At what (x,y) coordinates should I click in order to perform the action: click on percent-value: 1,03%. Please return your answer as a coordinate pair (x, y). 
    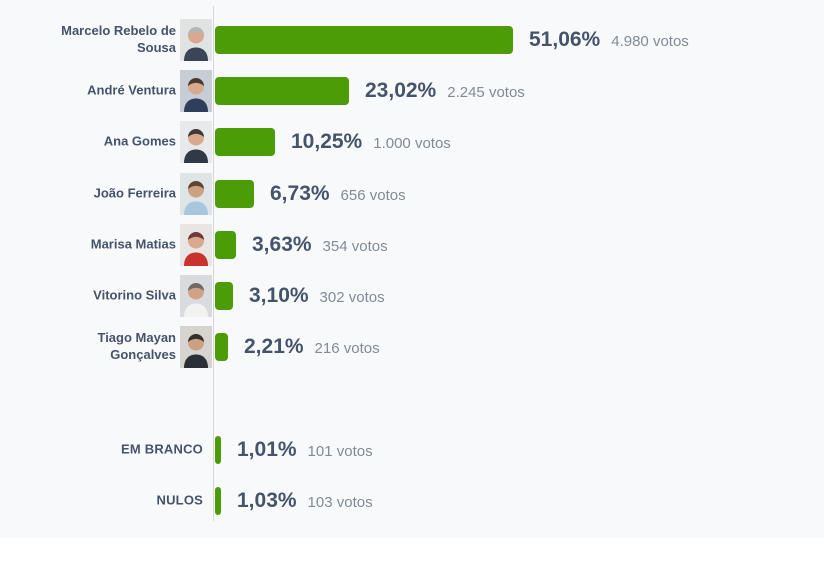
    Looking at the image, I should click on (267, 500).